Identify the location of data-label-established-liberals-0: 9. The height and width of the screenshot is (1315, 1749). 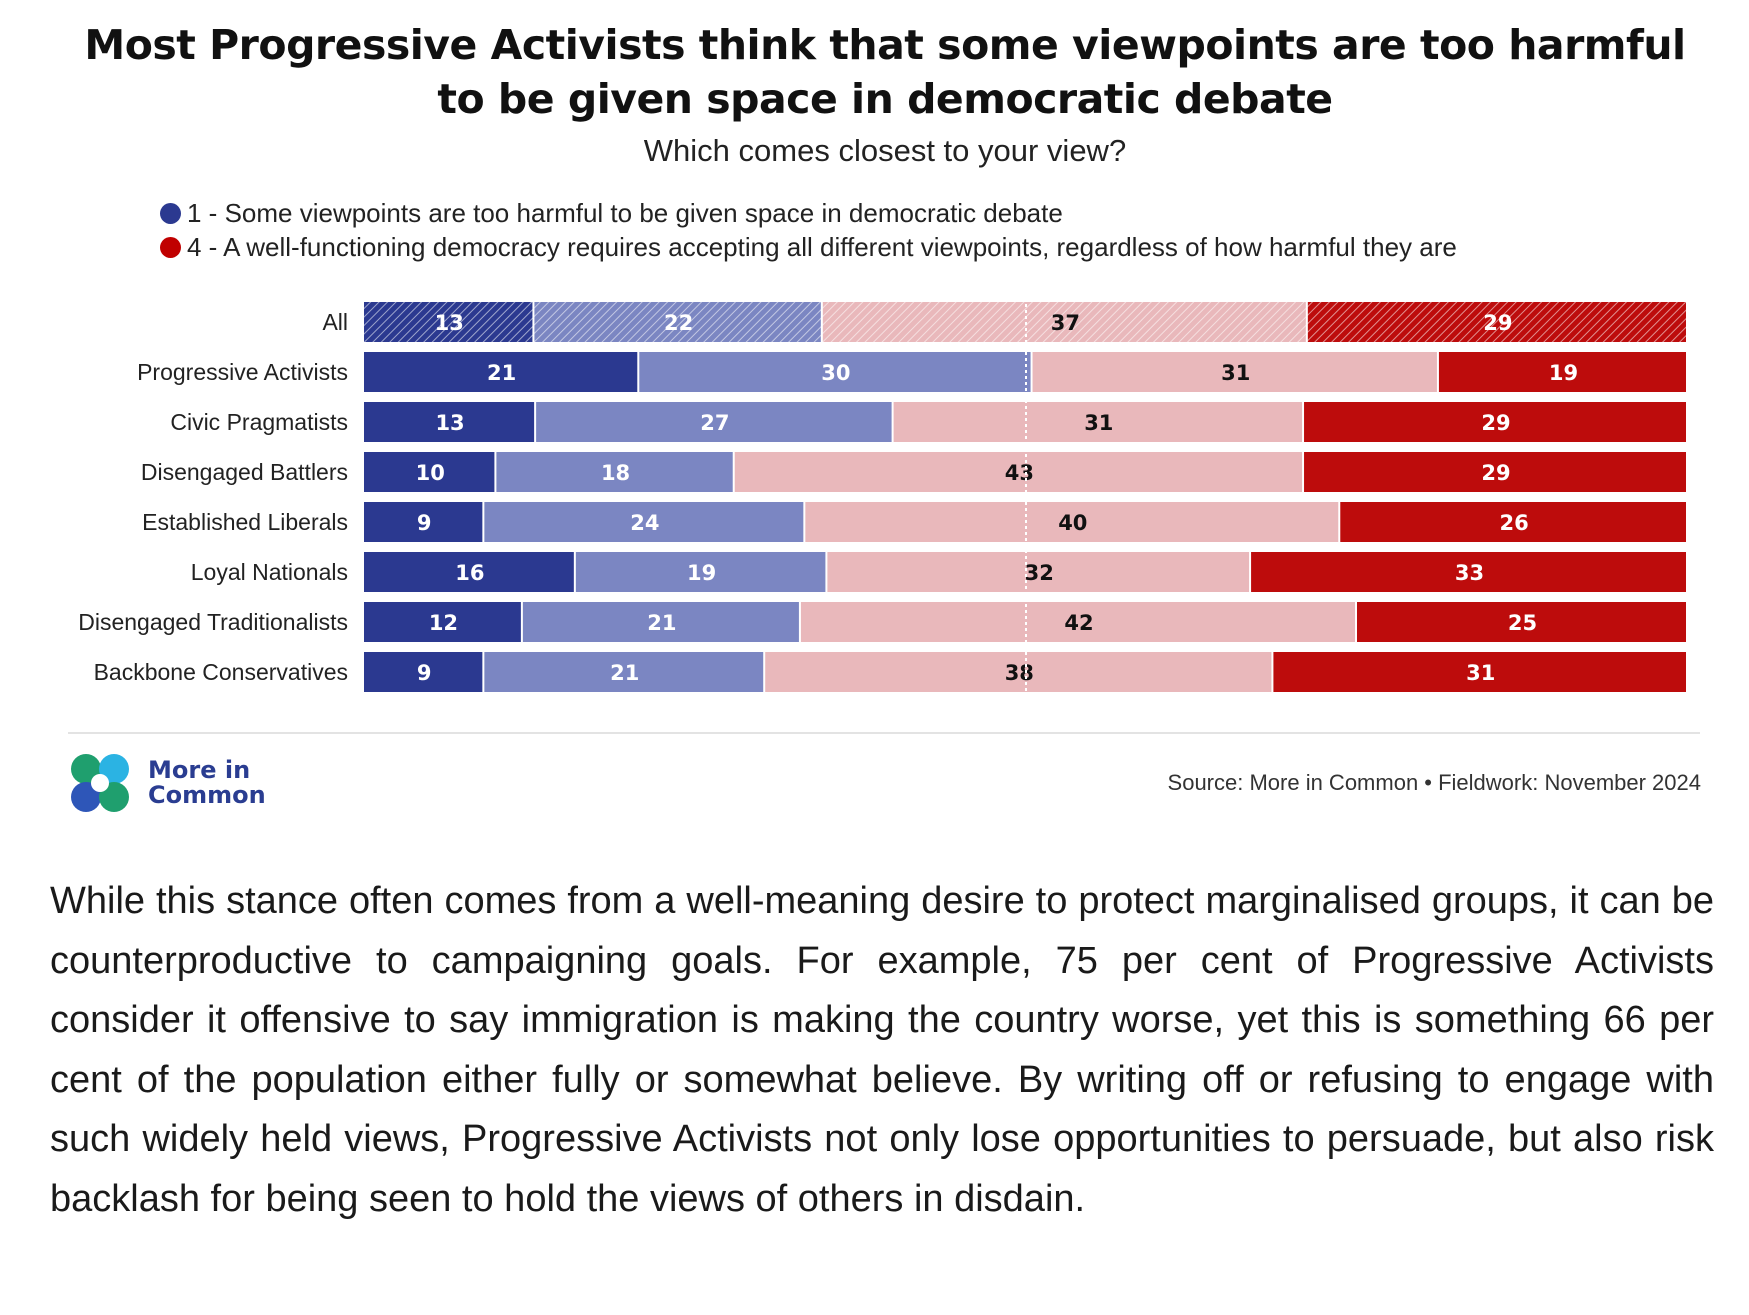
(424, 523).